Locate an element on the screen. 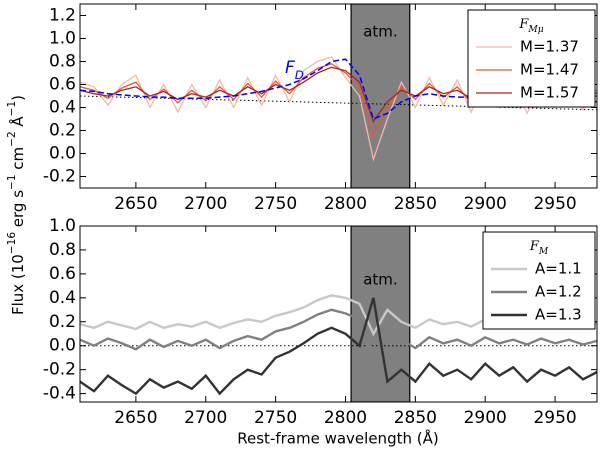 The width and height of the screenshot is (600, 451). label-part: Mμ is located at coordinates (535, 30).